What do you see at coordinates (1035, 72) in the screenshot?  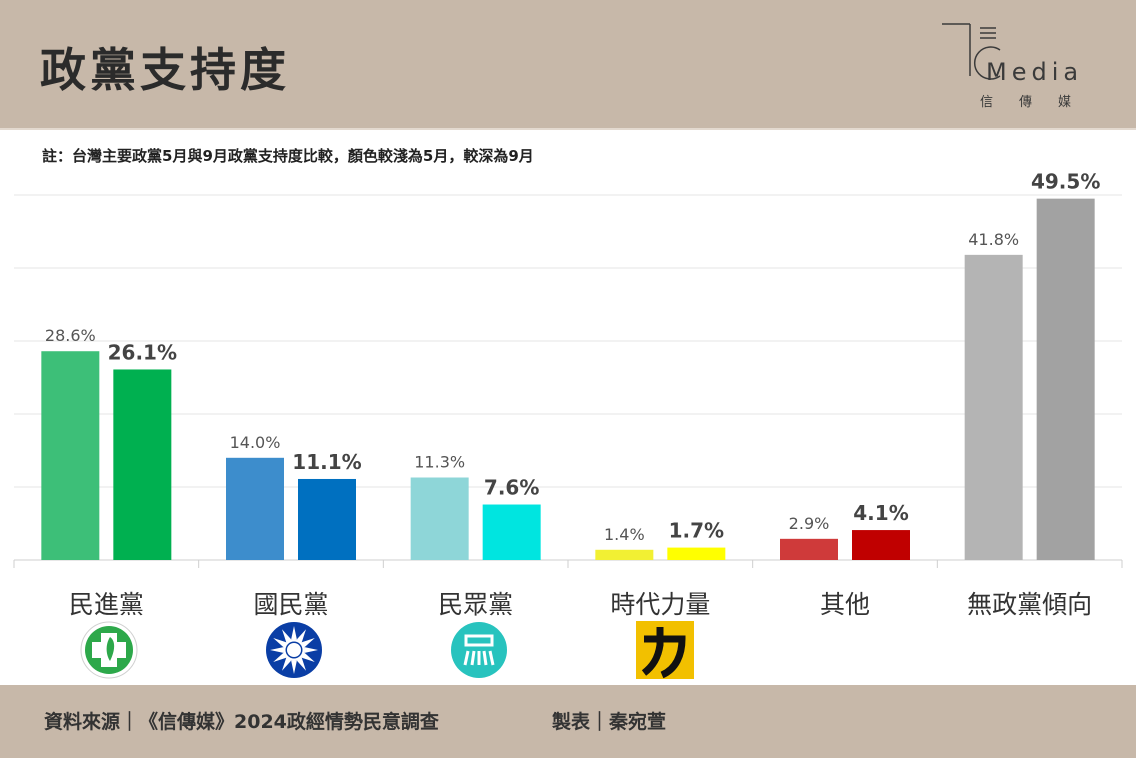 I see `logo-wordmark: Media` at bounding box center [1035, 72].